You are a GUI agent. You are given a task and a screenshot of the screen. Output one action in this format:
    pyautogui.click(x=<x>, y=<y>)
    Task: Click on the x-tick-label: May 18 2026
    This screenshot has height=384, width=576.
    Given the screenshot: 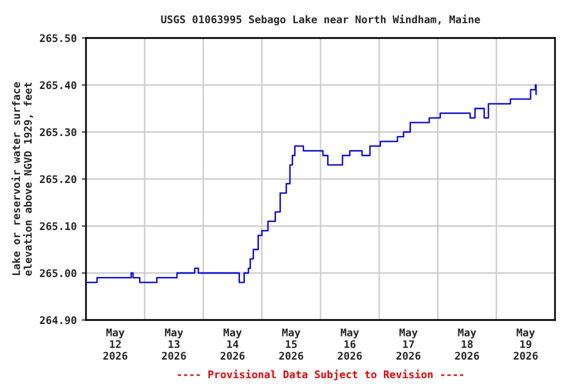 What is the action you would take?
    pyautogui.click(x=467, y=344)
    